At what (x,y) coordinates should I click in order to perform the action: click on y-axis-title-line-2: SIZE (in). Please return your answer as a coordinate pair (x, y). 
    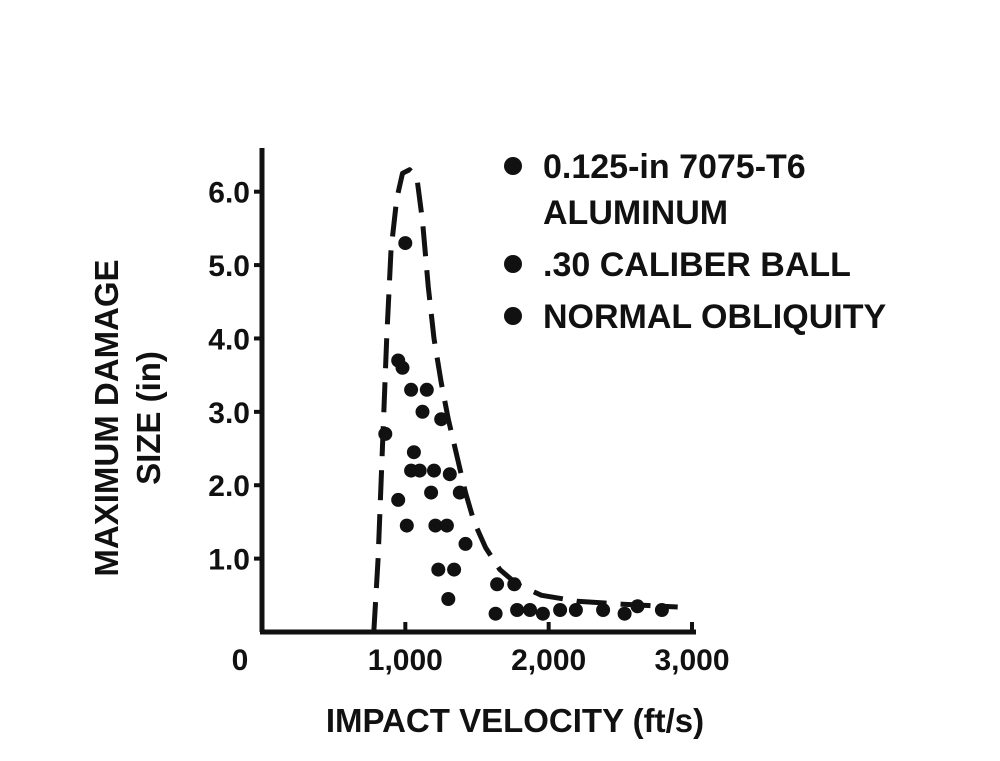
    Looking at the image, I should click on (148, 418).